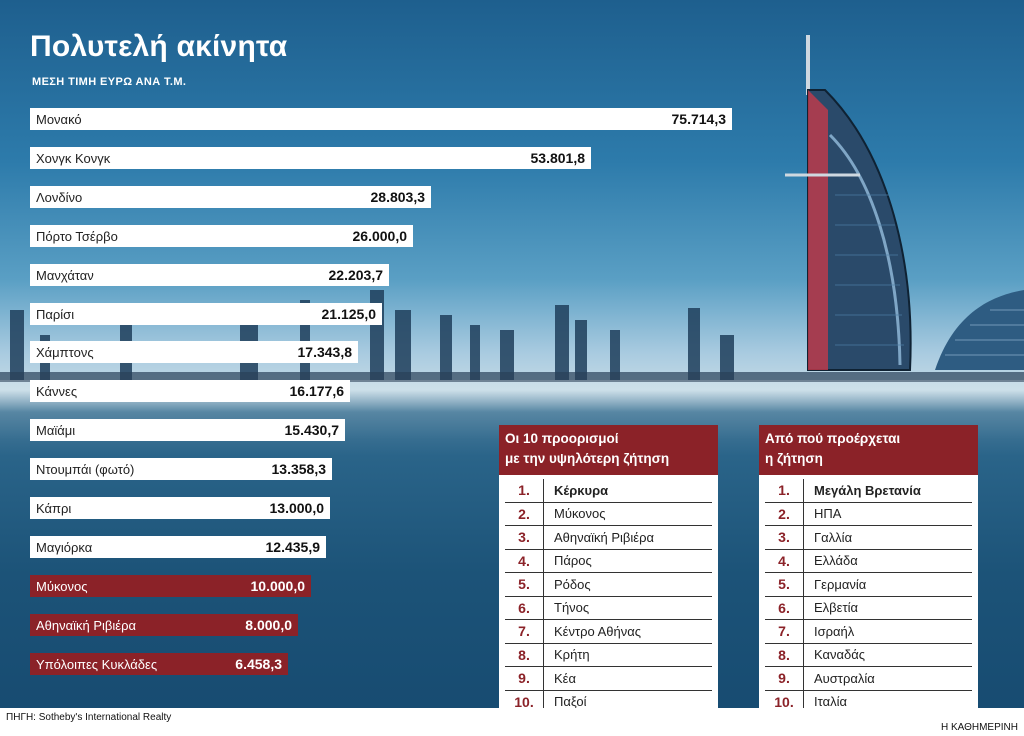  What do you see at coordinates (608, 450) in the screenshot?
I see `destinations-panel-header: Οι 10 προορισμοί με την υψηλότερη ζήτηση` at bounding box center [608, 450].